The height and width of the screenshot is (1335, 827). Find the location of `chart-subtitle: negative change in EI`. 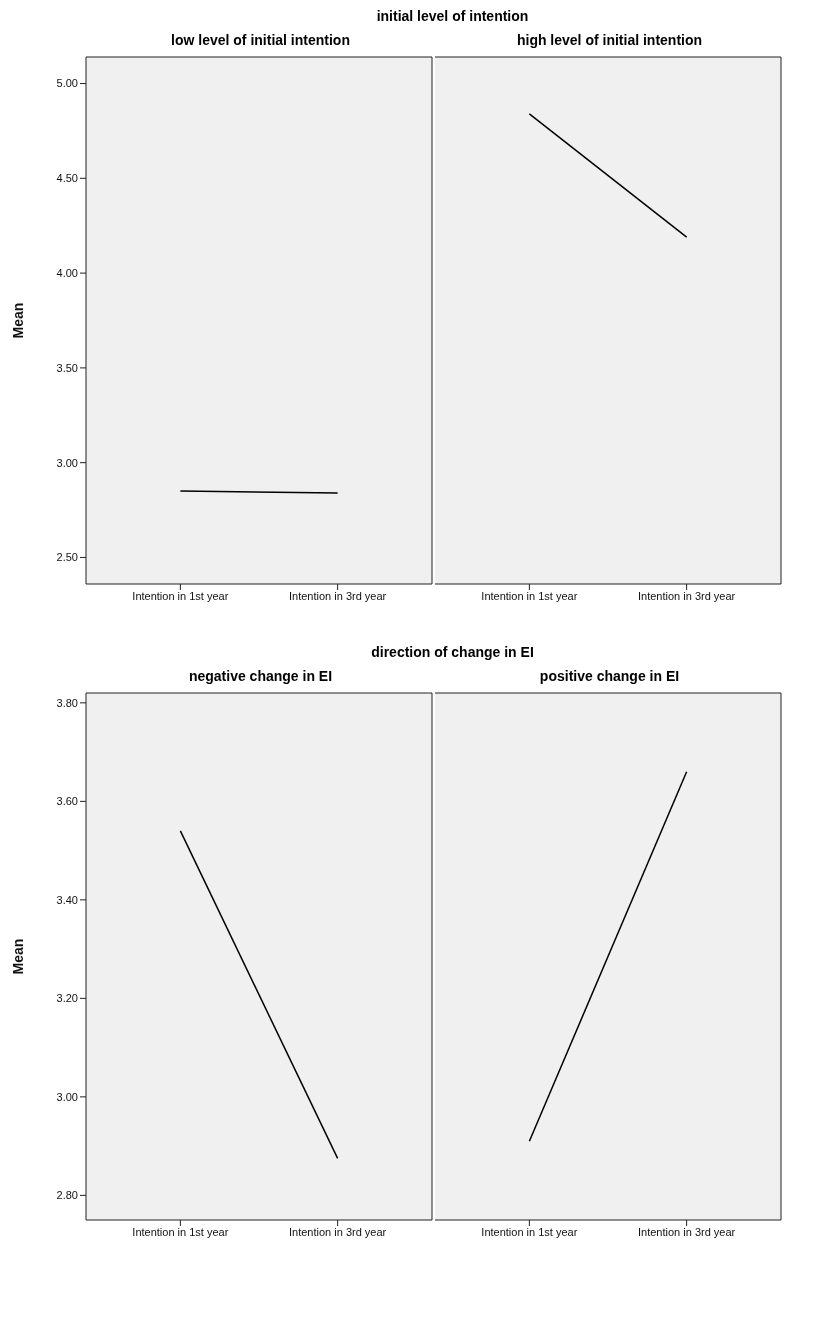

chart-subtitle: negative change in EI is located at coordinates (260, 677).